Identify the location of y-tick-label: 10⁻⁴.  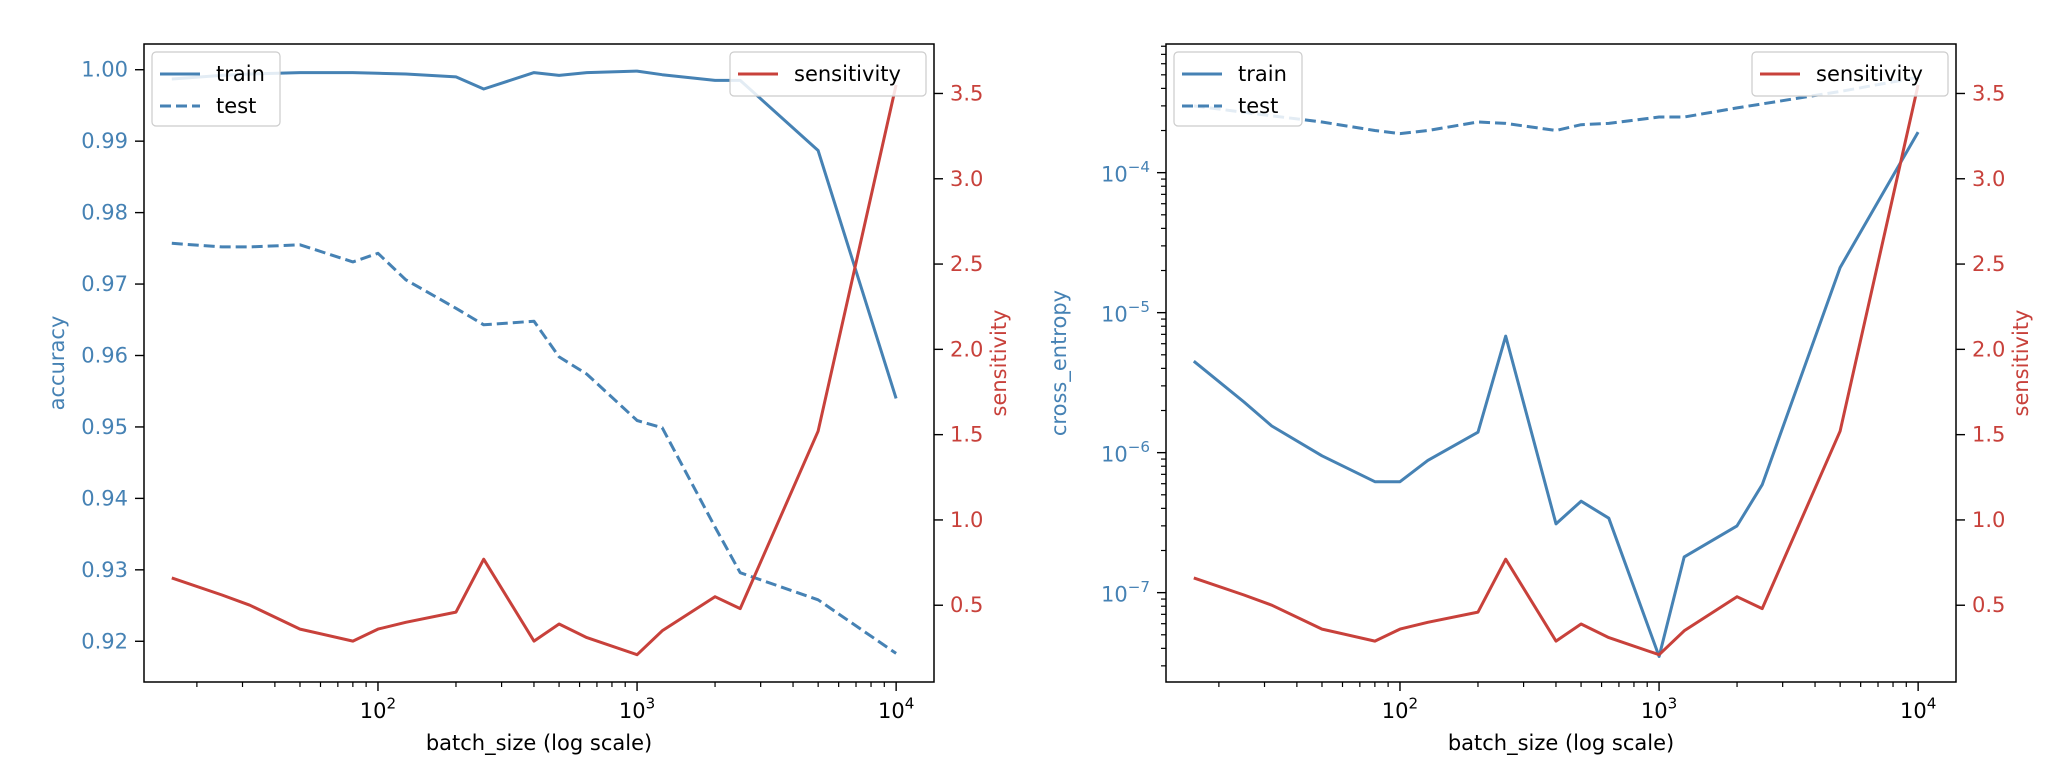
(1125, 172).